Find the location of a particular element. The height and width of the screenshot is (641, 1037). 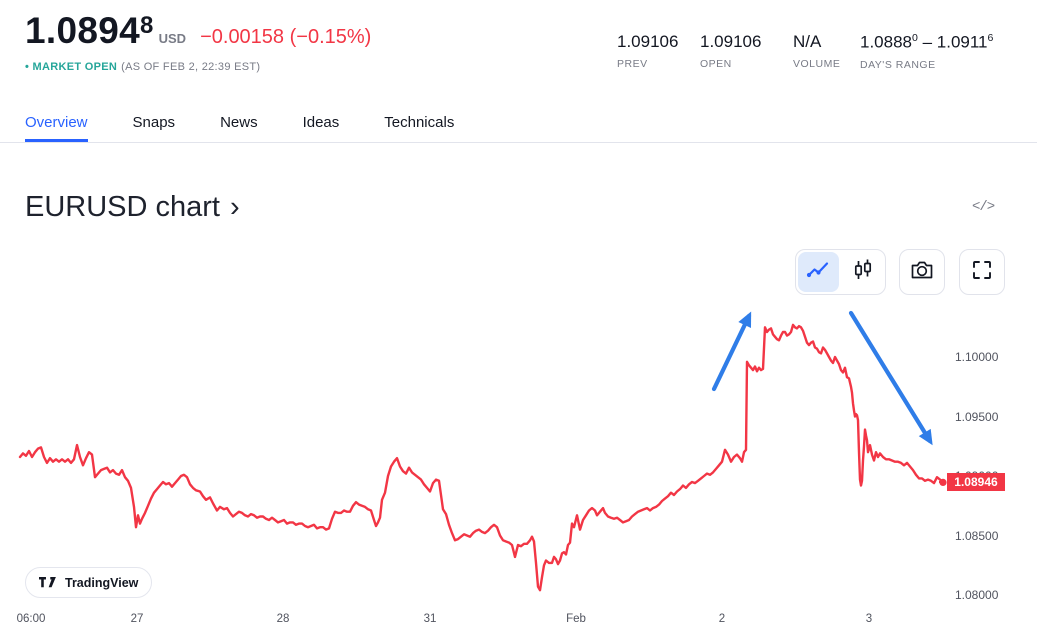

fullscreen-icon is located at coordinates (982, 272).